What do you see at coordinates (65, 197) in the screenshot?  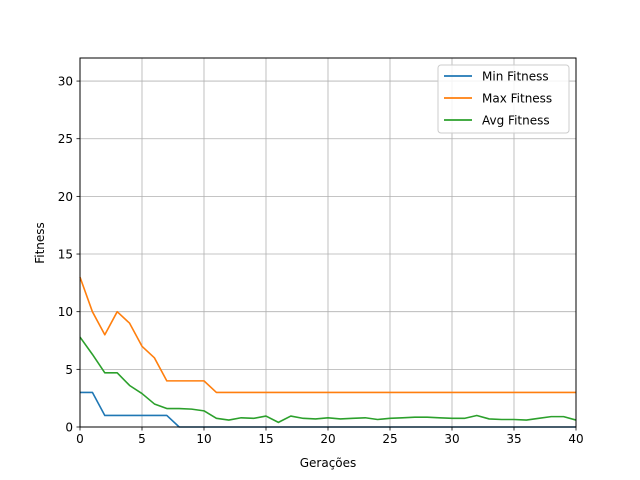 I see `y-tick-label: 20` at bounding box center [65, 197].